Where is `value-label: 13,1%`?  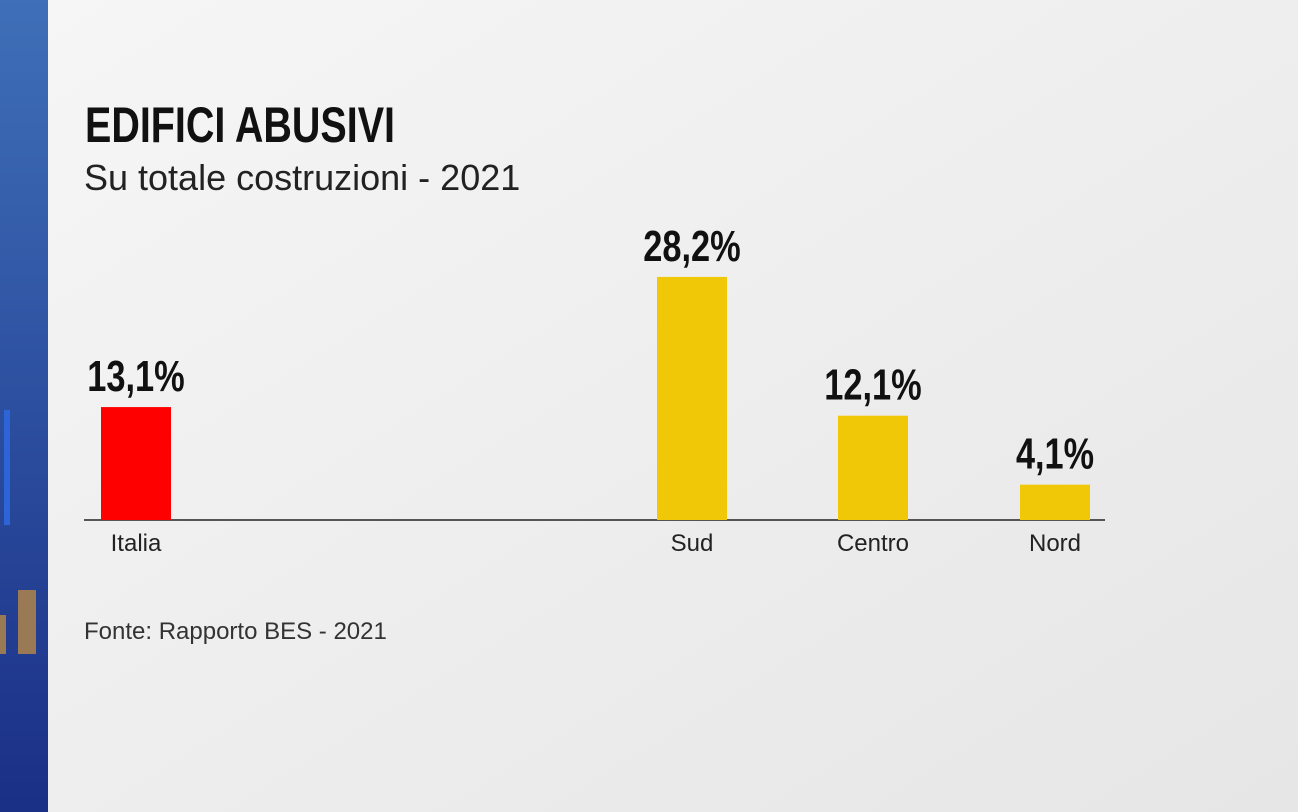
value-label: 13,1% is located at coordinates (136, 376).